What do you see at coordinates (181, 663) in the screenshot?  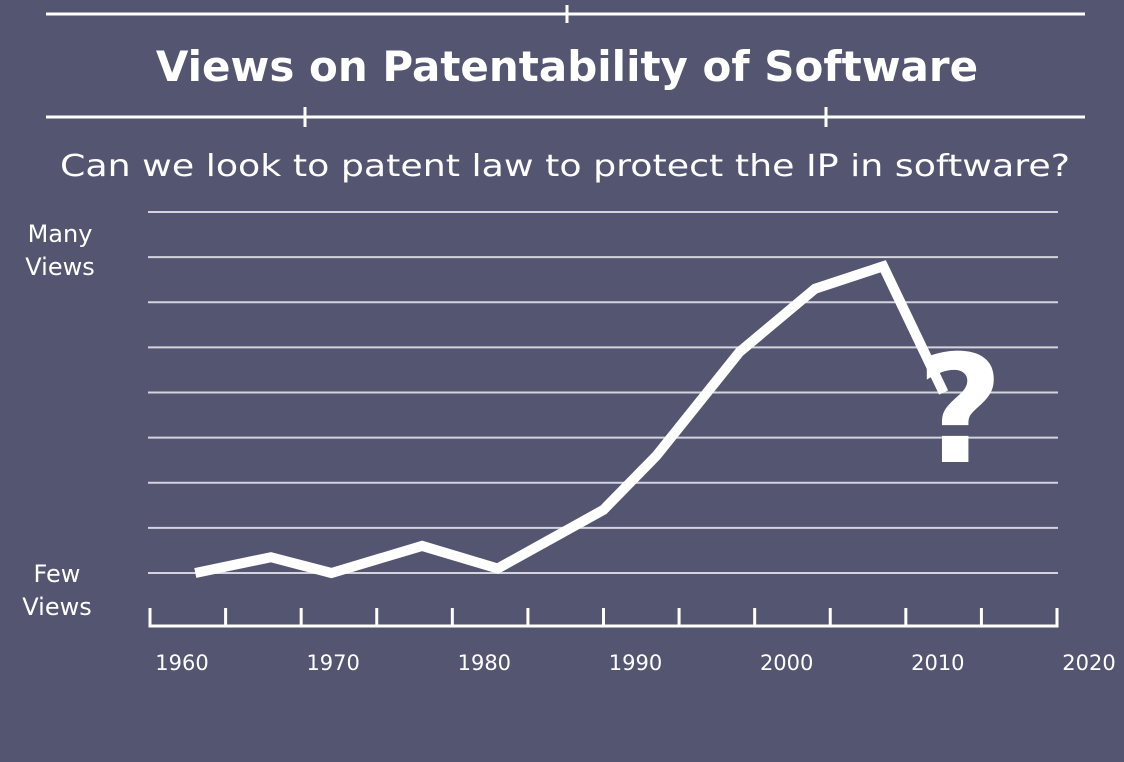 I see `x-tick-label: 1960` at bounding box center [181, 663].